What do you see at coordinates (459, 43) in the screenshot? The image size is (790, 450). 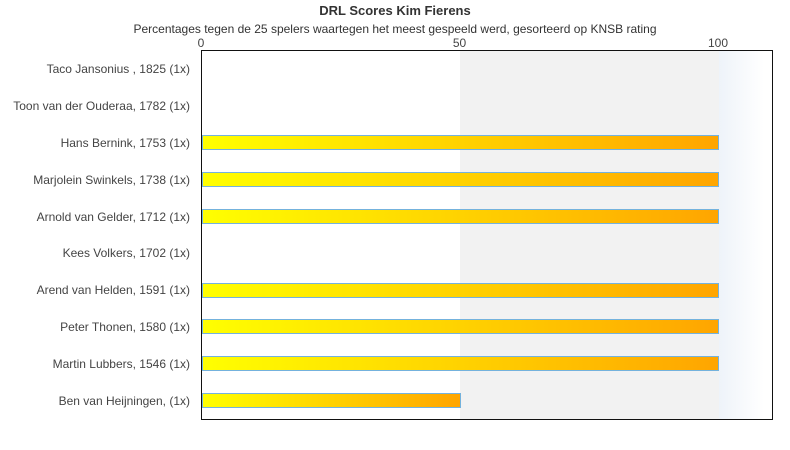 I see `x-axis-tick-label: 50` at bounding box center [459, 43].